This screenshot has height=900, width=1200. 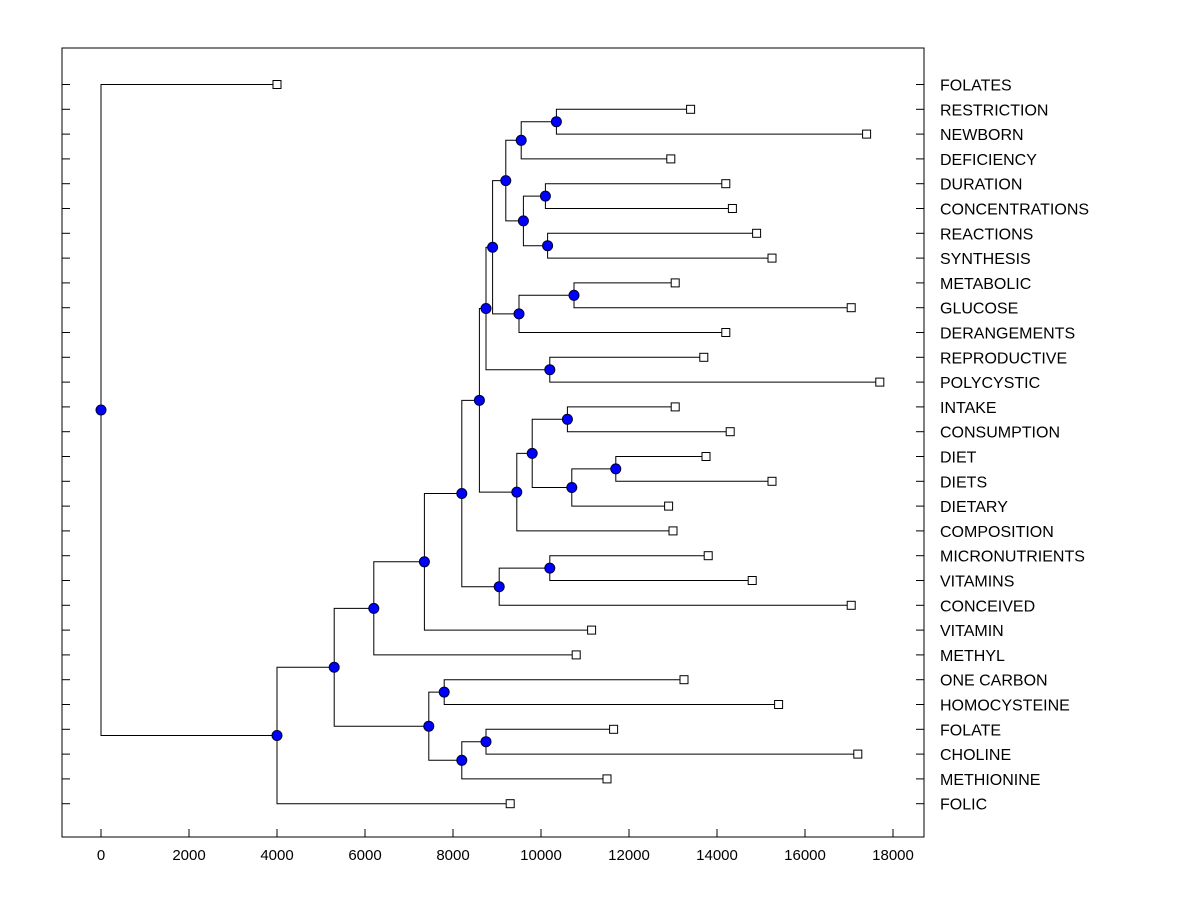 What do you see at coordinates (626, 363) in the screenshot?
I see `edge-n10-to-reproductive` at bounding box center [626, 363].